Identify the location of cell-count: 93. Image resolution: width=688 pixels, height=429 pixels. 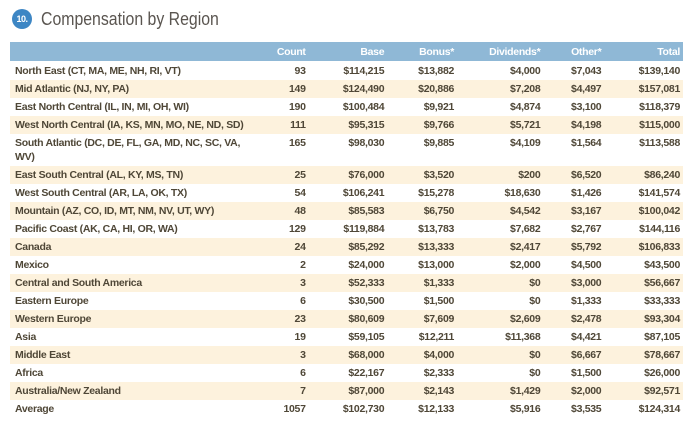
(300, 71).